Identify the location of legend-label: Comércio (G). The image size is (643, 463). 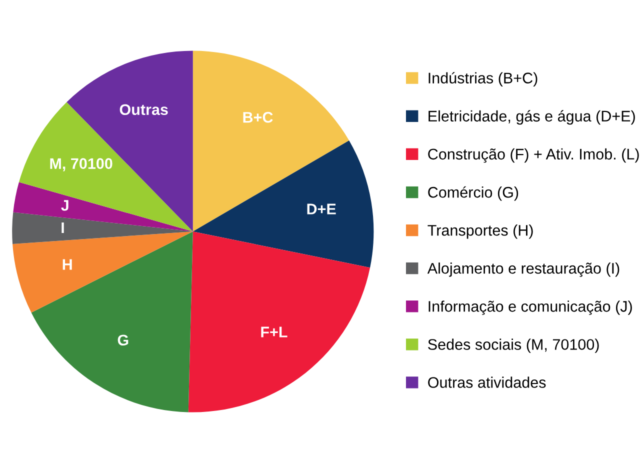
(473, 193).